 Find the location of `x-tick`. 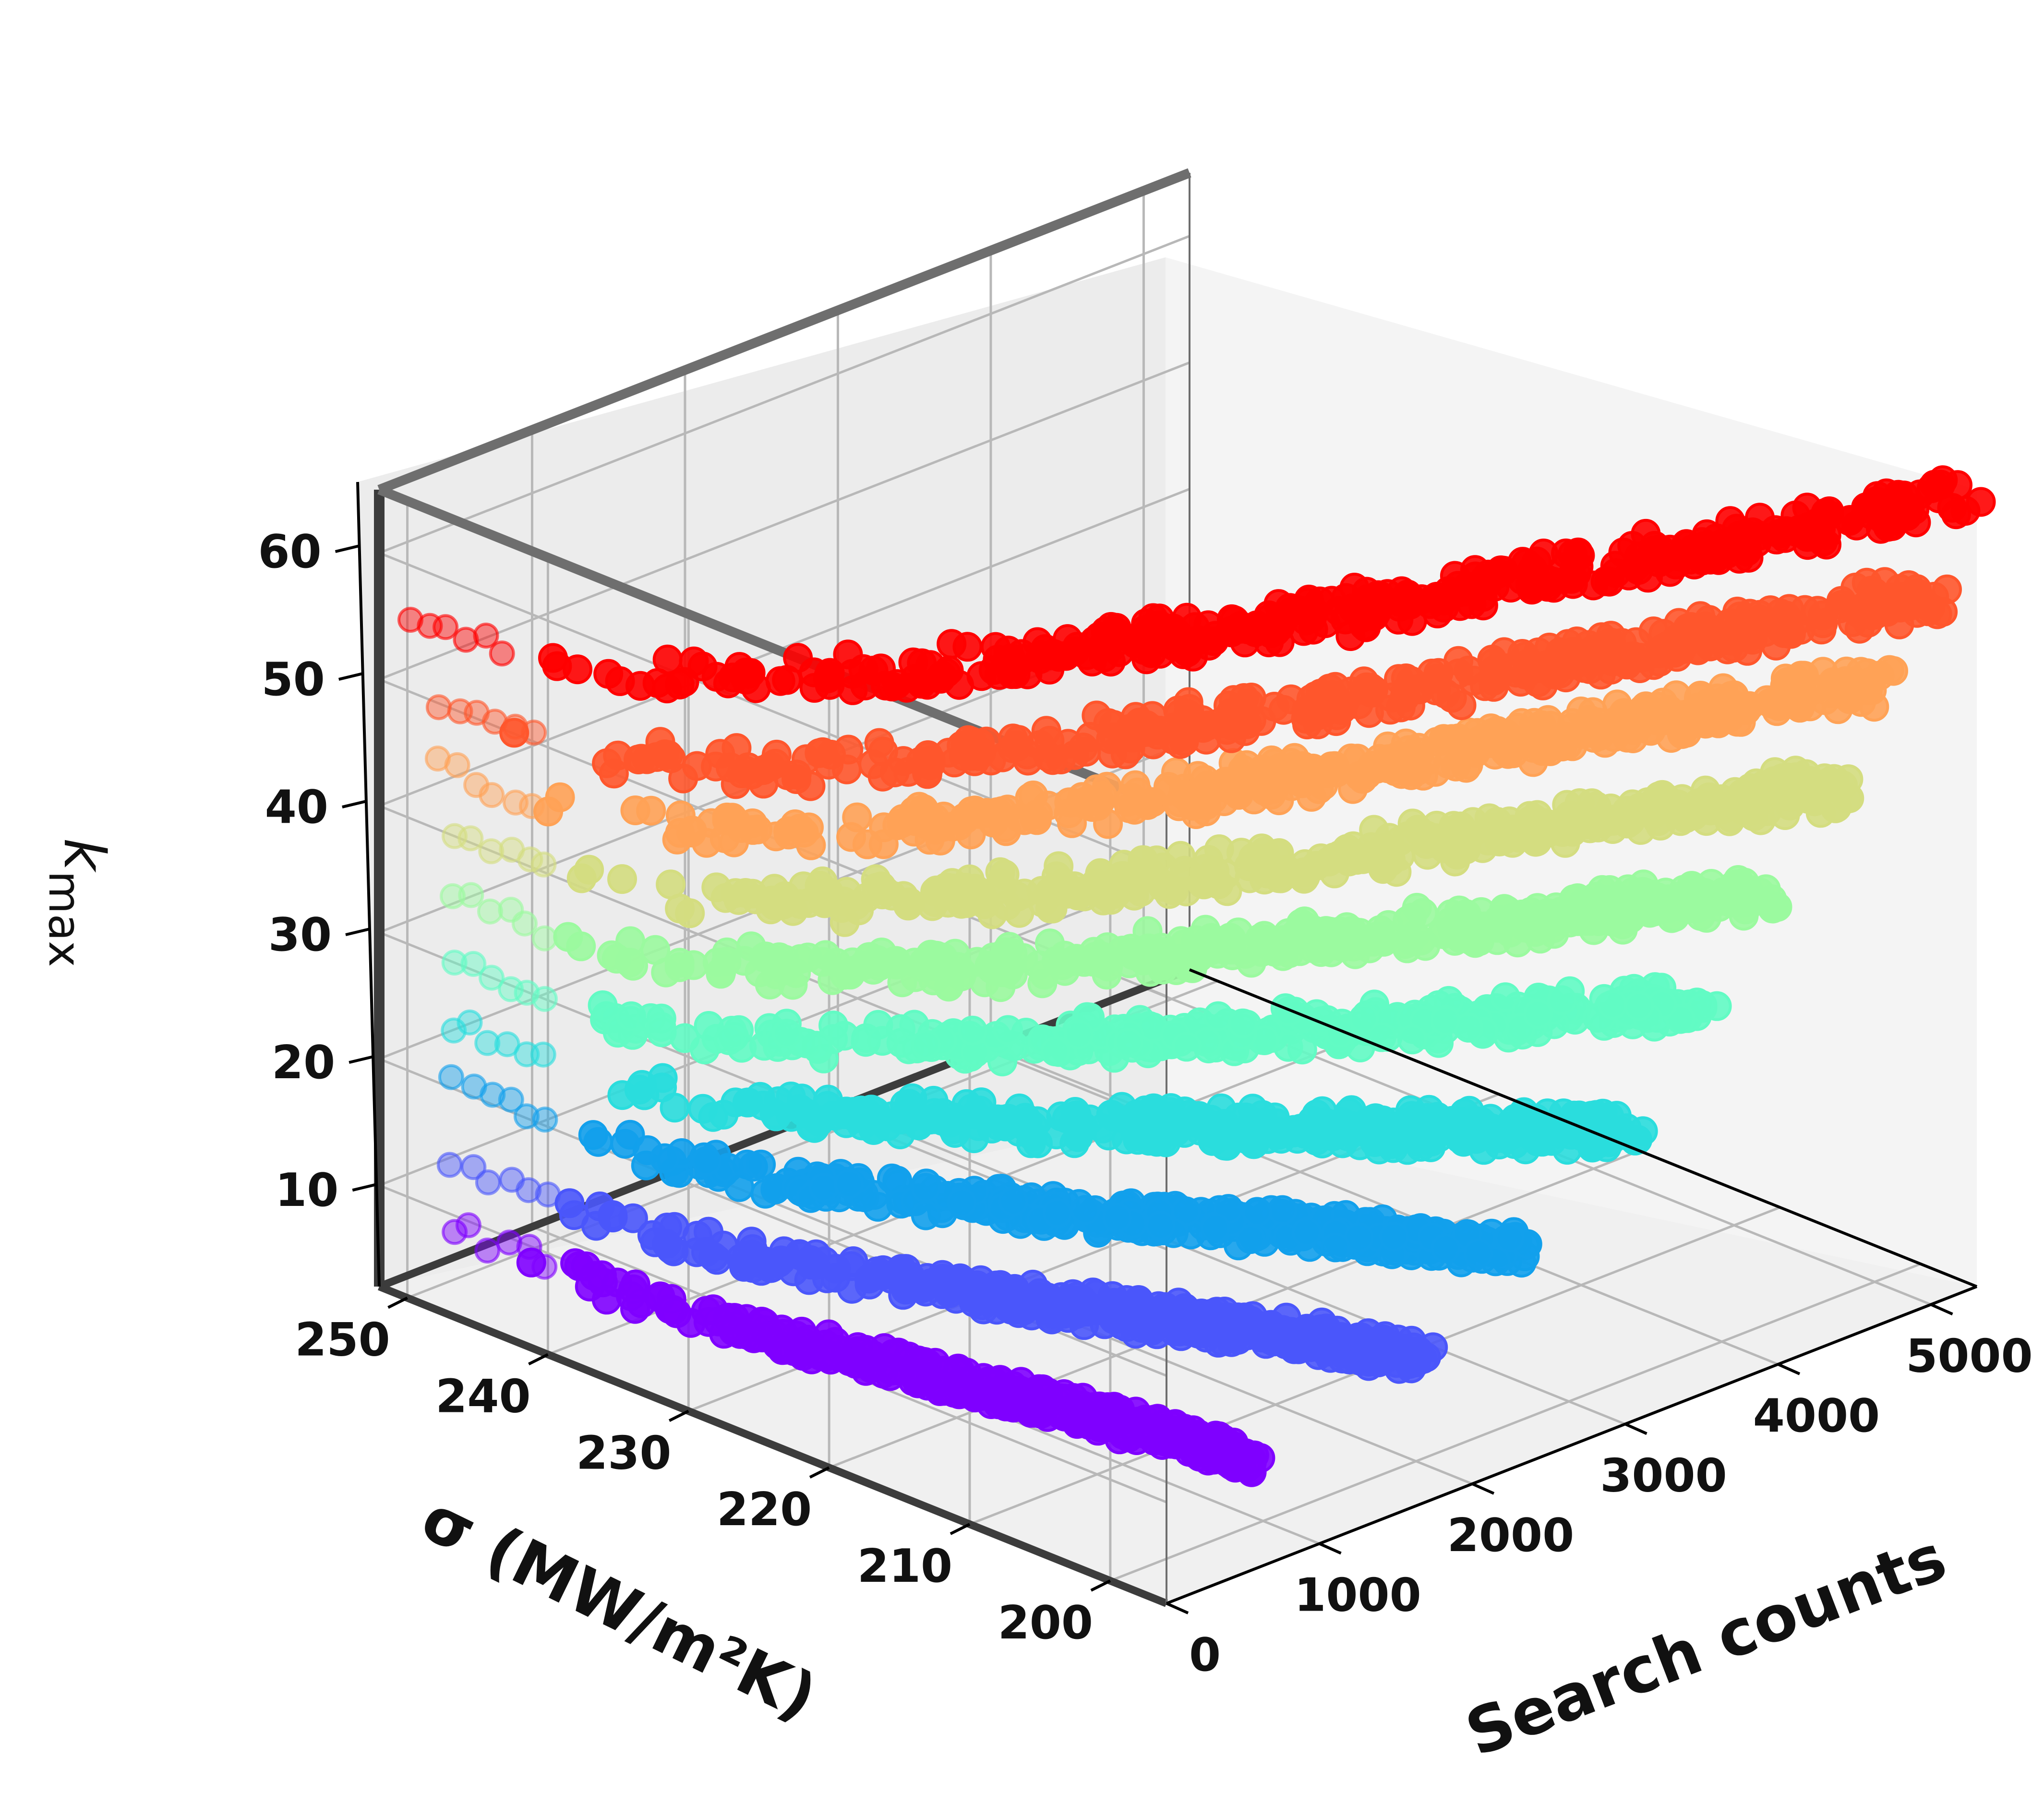

x-tick is located at coordinates (1177, 1608).